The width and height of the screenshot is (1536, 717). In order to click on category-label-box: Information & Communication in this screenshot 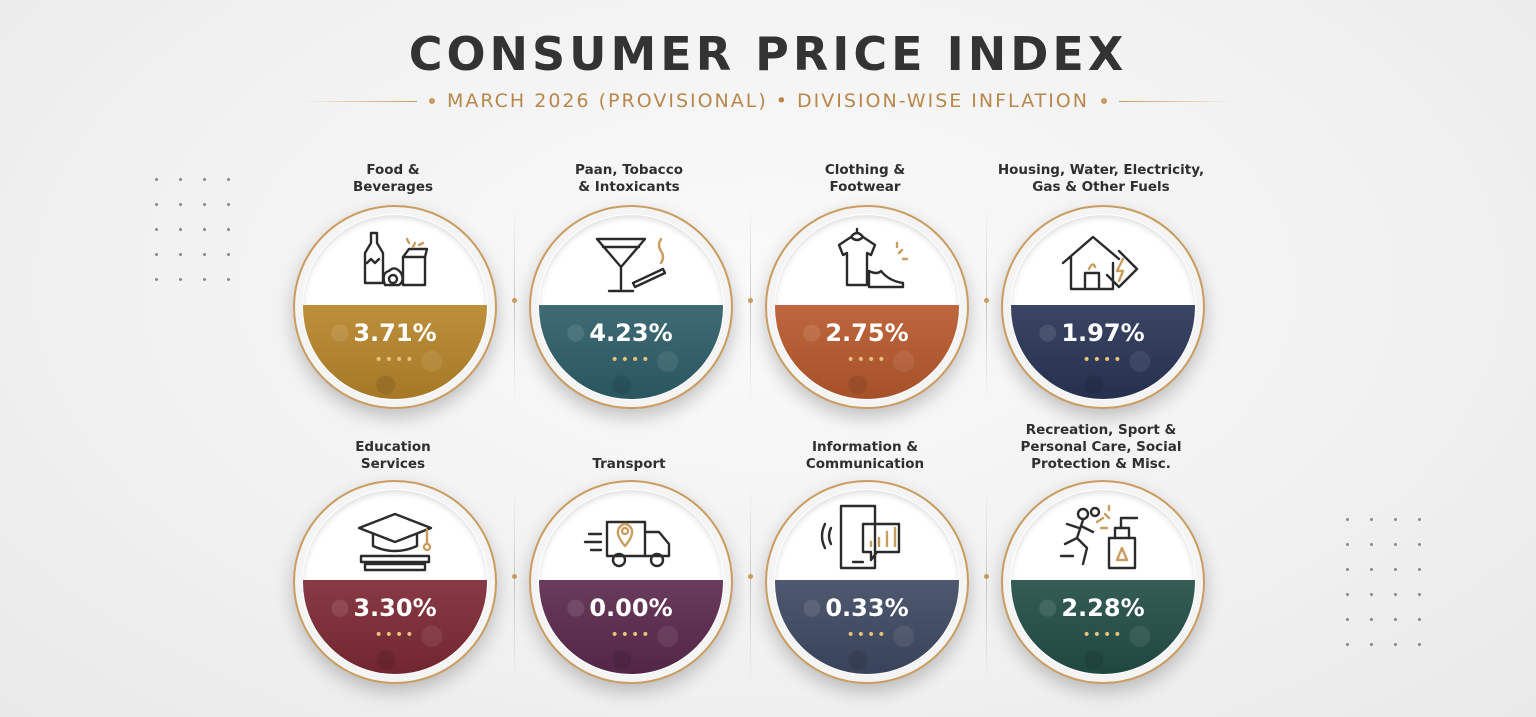, I will do `click(865, 443)`.